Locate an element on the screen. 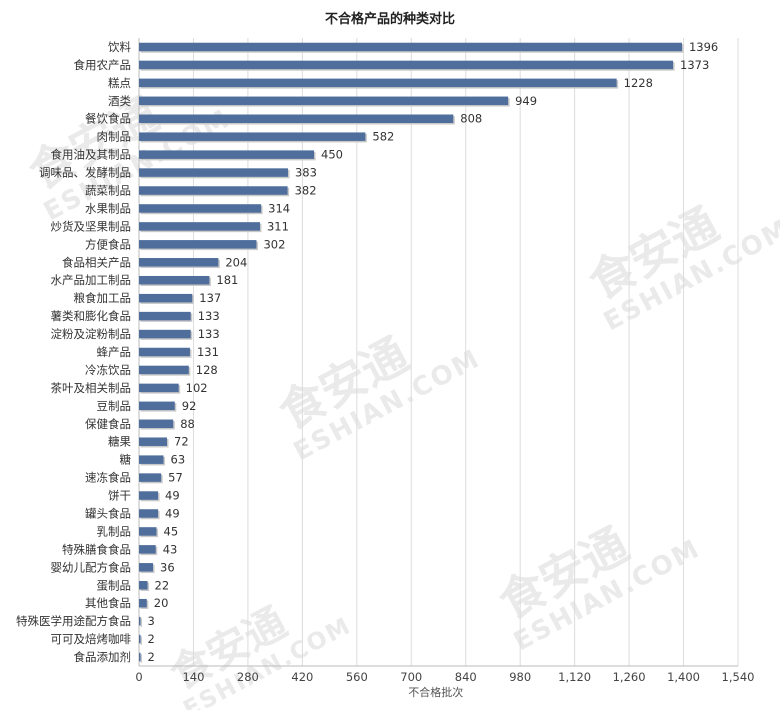 The image size is (780, 710). category-label: 乳制品 is located at coordinates (114, 531).